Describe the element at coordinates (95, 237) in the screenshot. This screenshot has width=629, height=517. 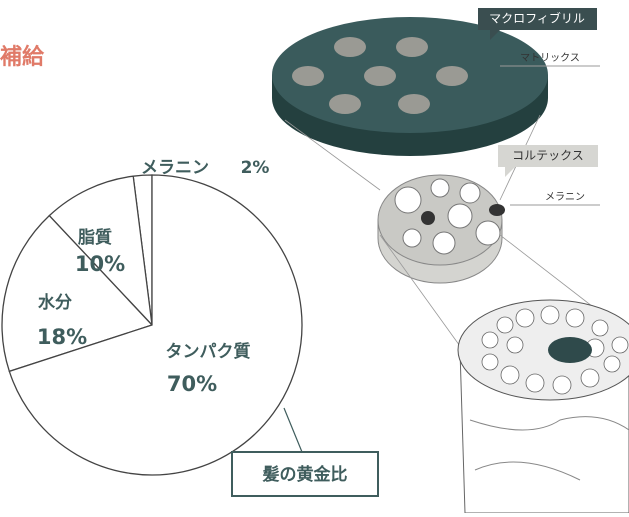
I see `slice-label: 脂質` at that location.